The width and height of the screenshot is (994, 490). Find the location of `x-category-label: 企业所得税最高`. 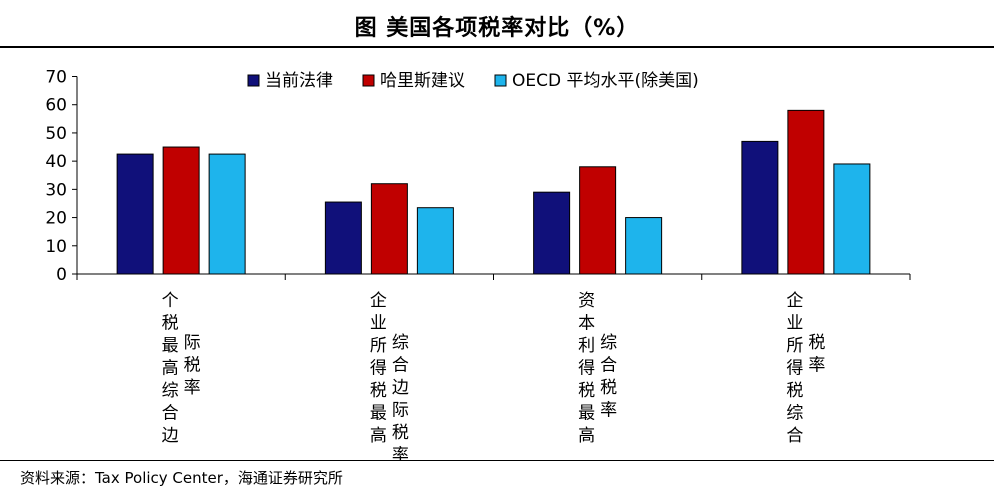

x-category-label: 企业所得税最高 is located at coordinates (378, 368).